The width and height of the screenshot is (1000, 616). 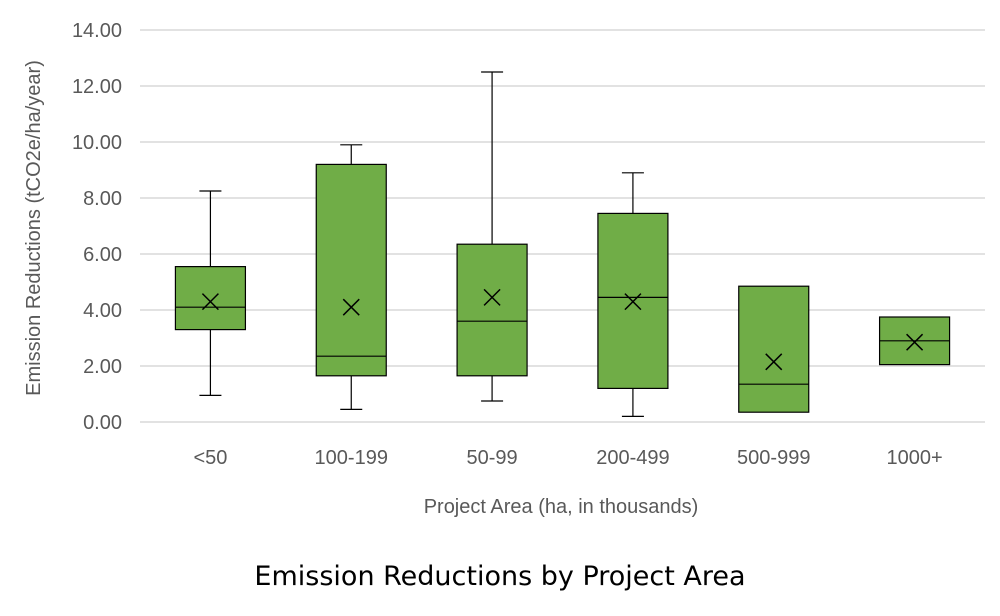 I want to click on chart-title: Emission Reductions by Project Area, so click(x=499, y=576).